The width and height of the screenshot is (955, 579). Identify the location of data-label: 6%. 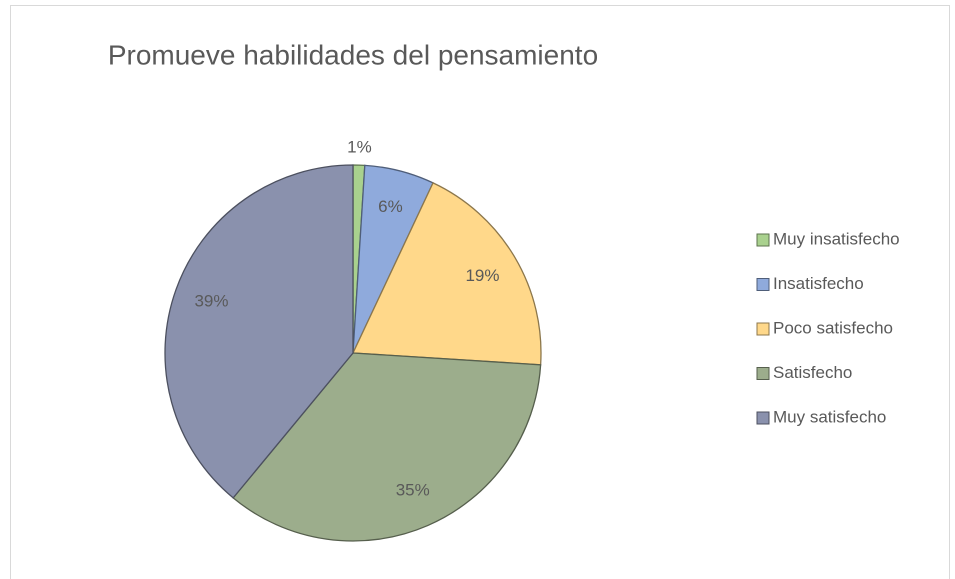
(390, 206).